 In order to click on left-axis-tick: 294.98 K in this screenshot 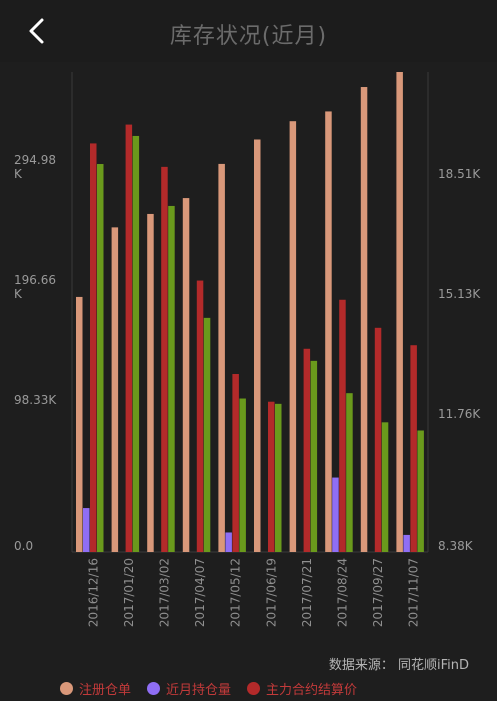, I will do `click(35, 167)`.